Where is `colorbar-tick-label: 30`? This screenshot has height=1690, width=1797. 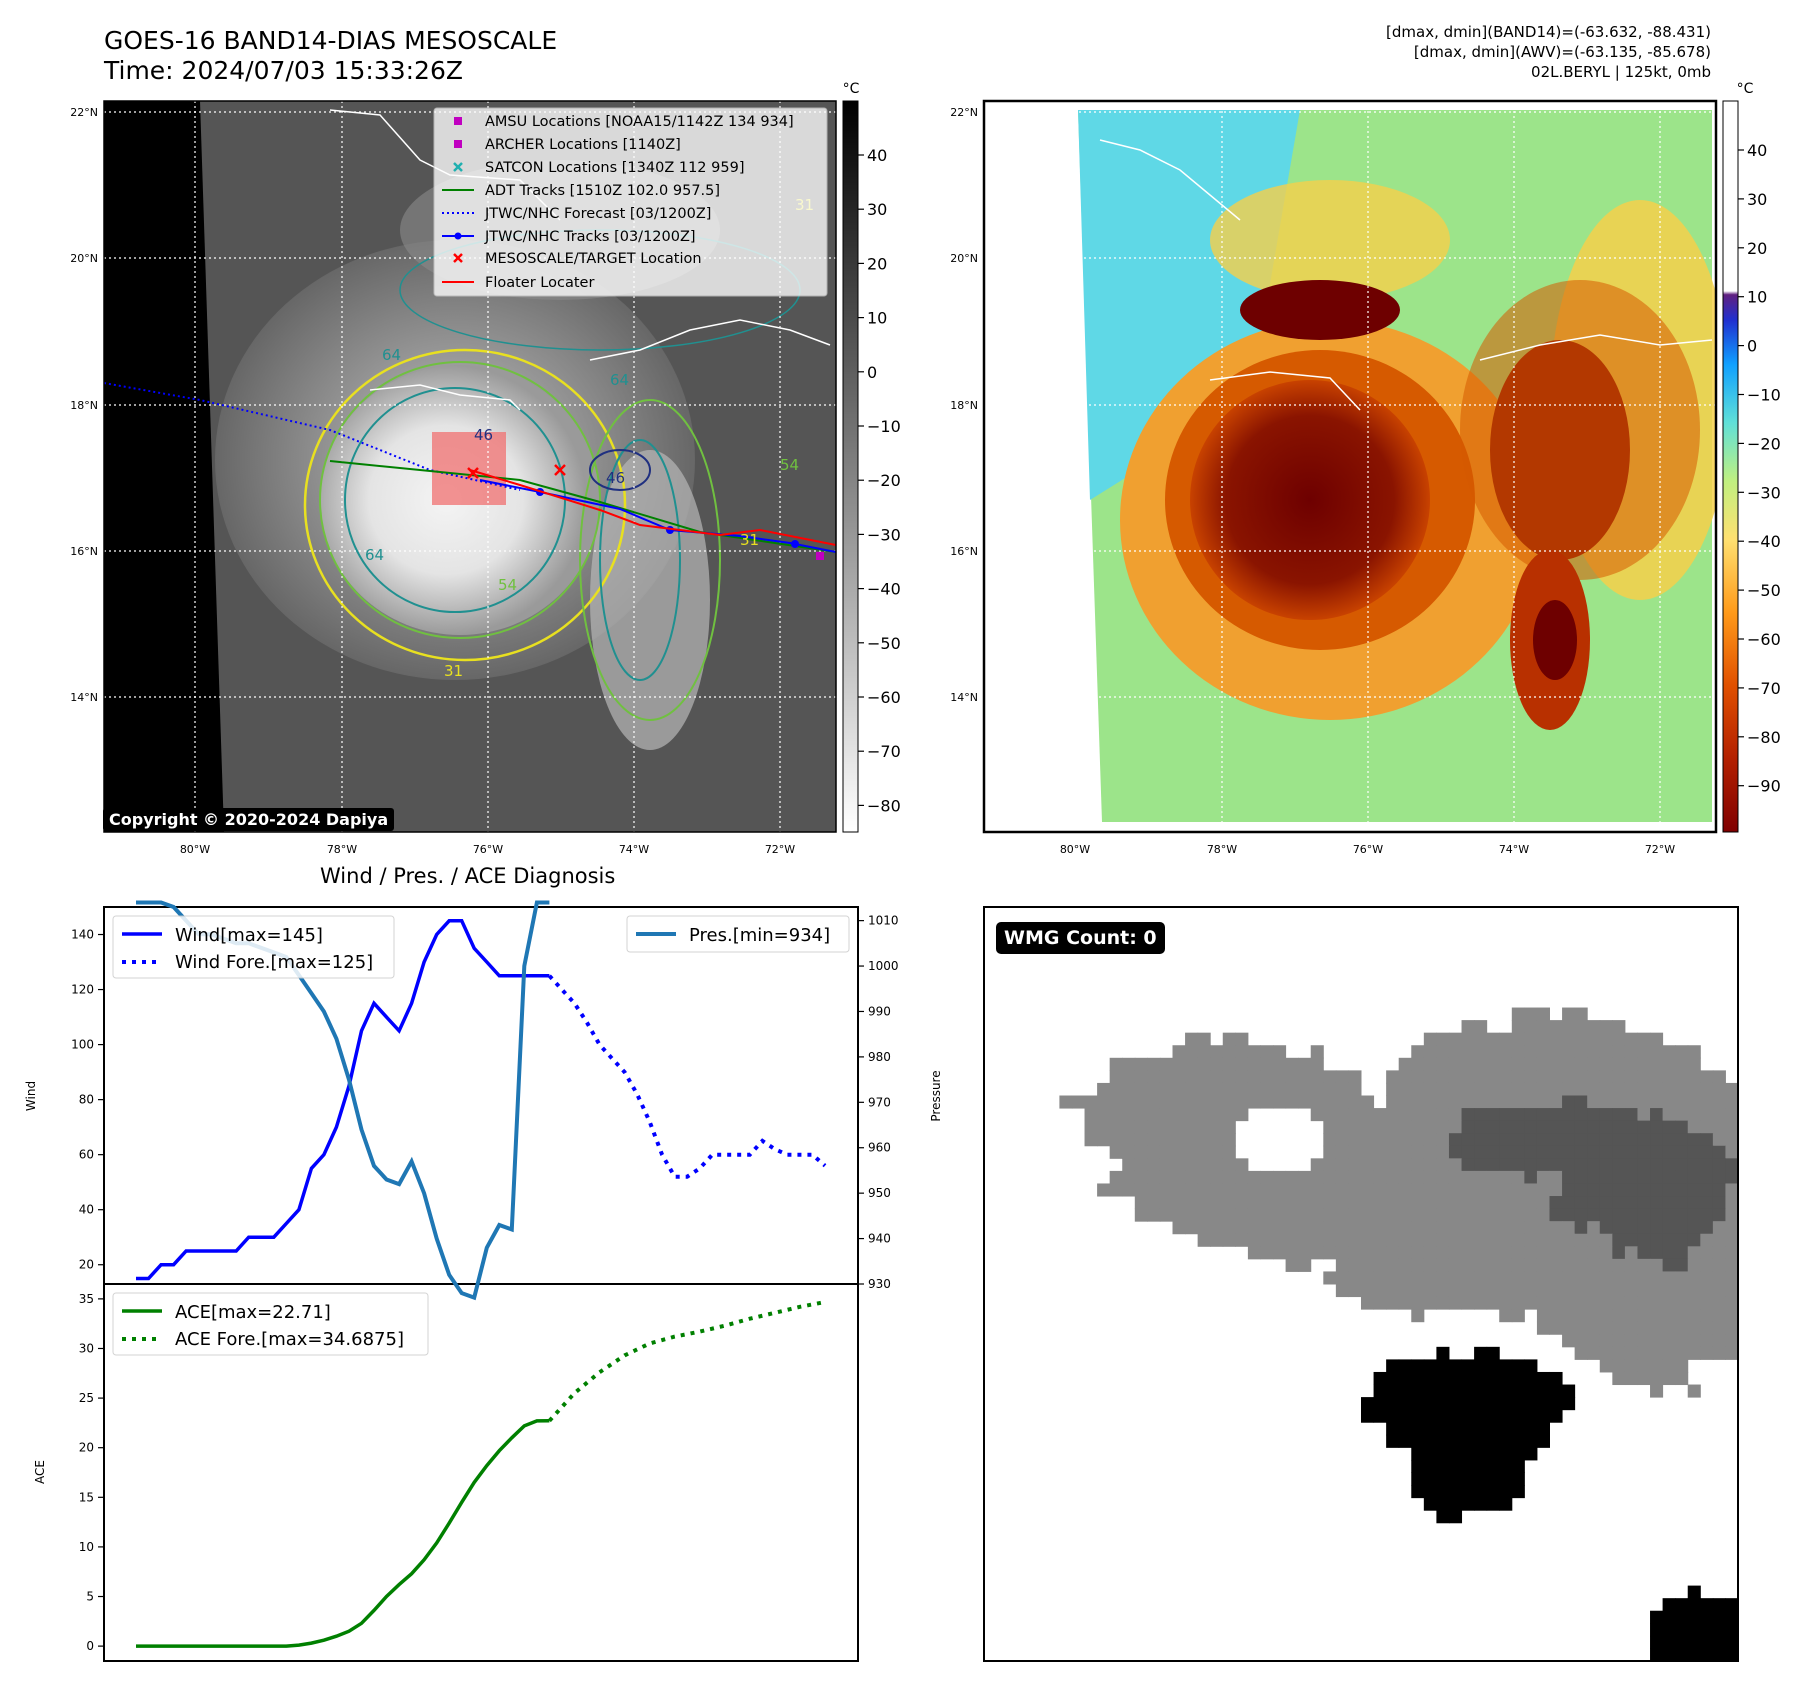
colorbar-tick-label: 30 is located at coordinates (877, 209).